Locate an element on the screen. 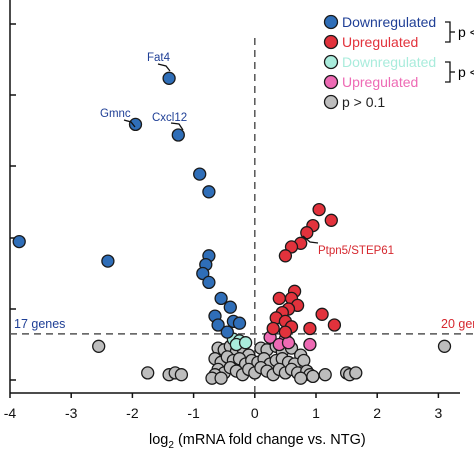 Image resolution: width=474 pixels, height=474 pixels. x-tick-label: 2 is located at coordinates (377, 413).